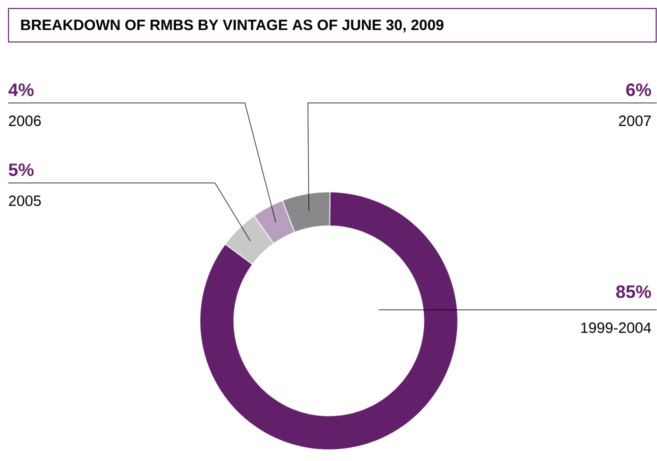  What do you see at coordinates (232, 26) in the screenshot?
I see `chart-title: BREAKDOWN OF RMBS BY VINTAGE AS OF JUNE 30, 2009` at bounding box center [232, 26].